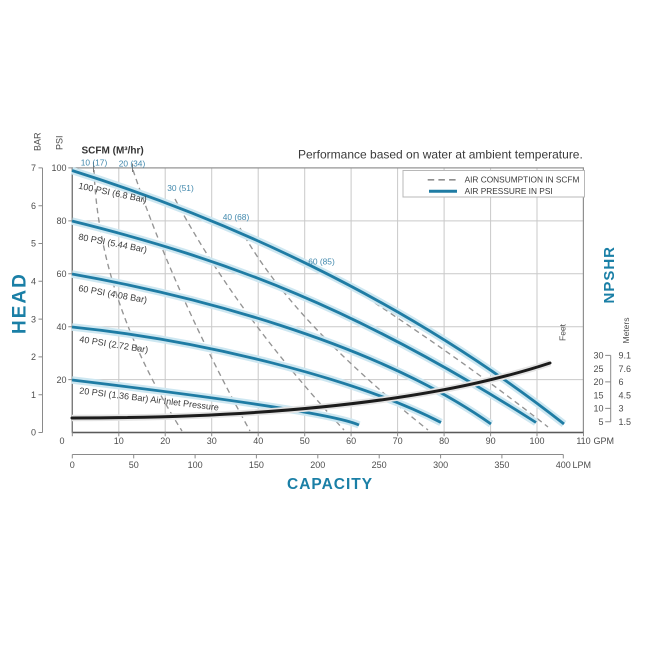  Describe the element at coordinates (113, 151) in the screenshot. I see `svg-text: SCFM (M³/hr)` at that location.